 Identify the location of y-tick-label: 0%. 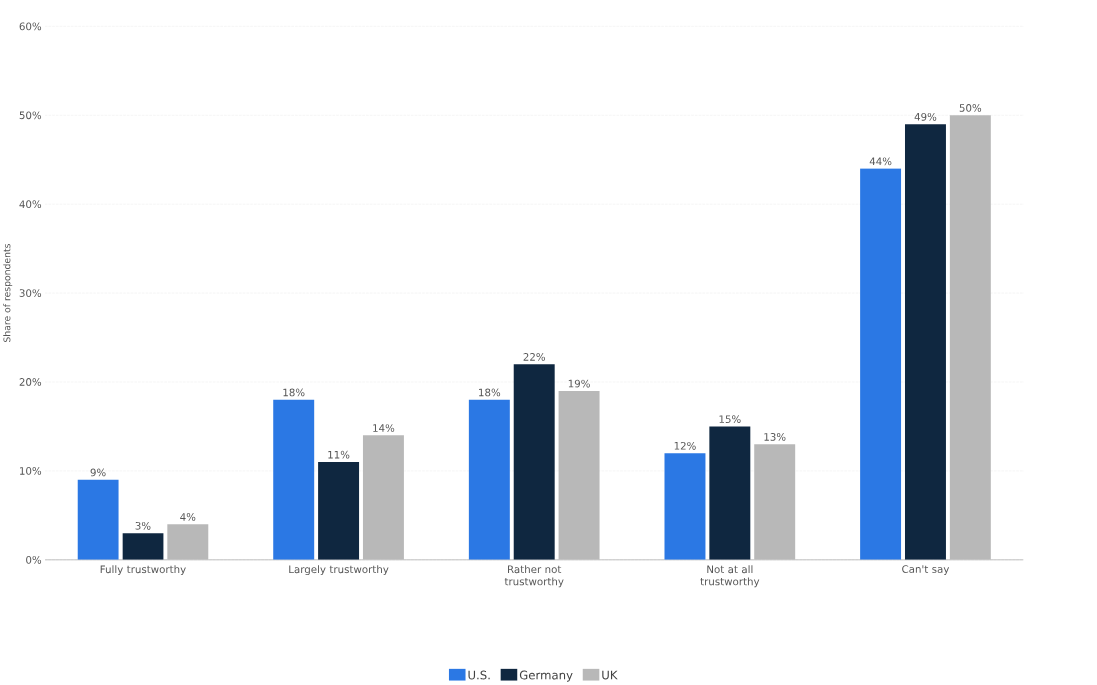
(34, 560).